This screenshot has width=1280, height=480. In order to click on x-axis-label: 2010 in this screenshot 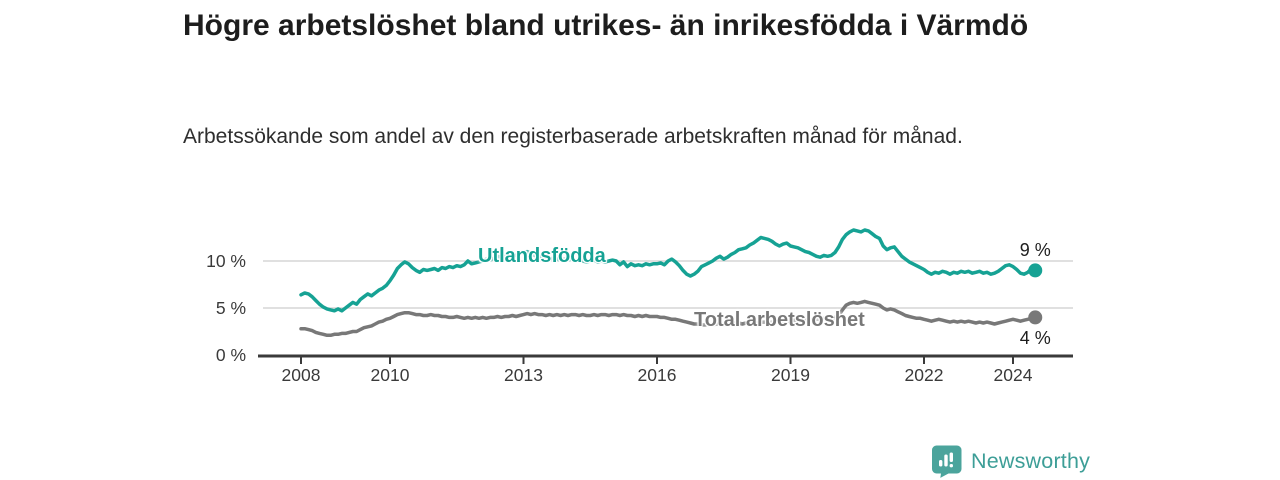, I will do `click(390, 375)`.